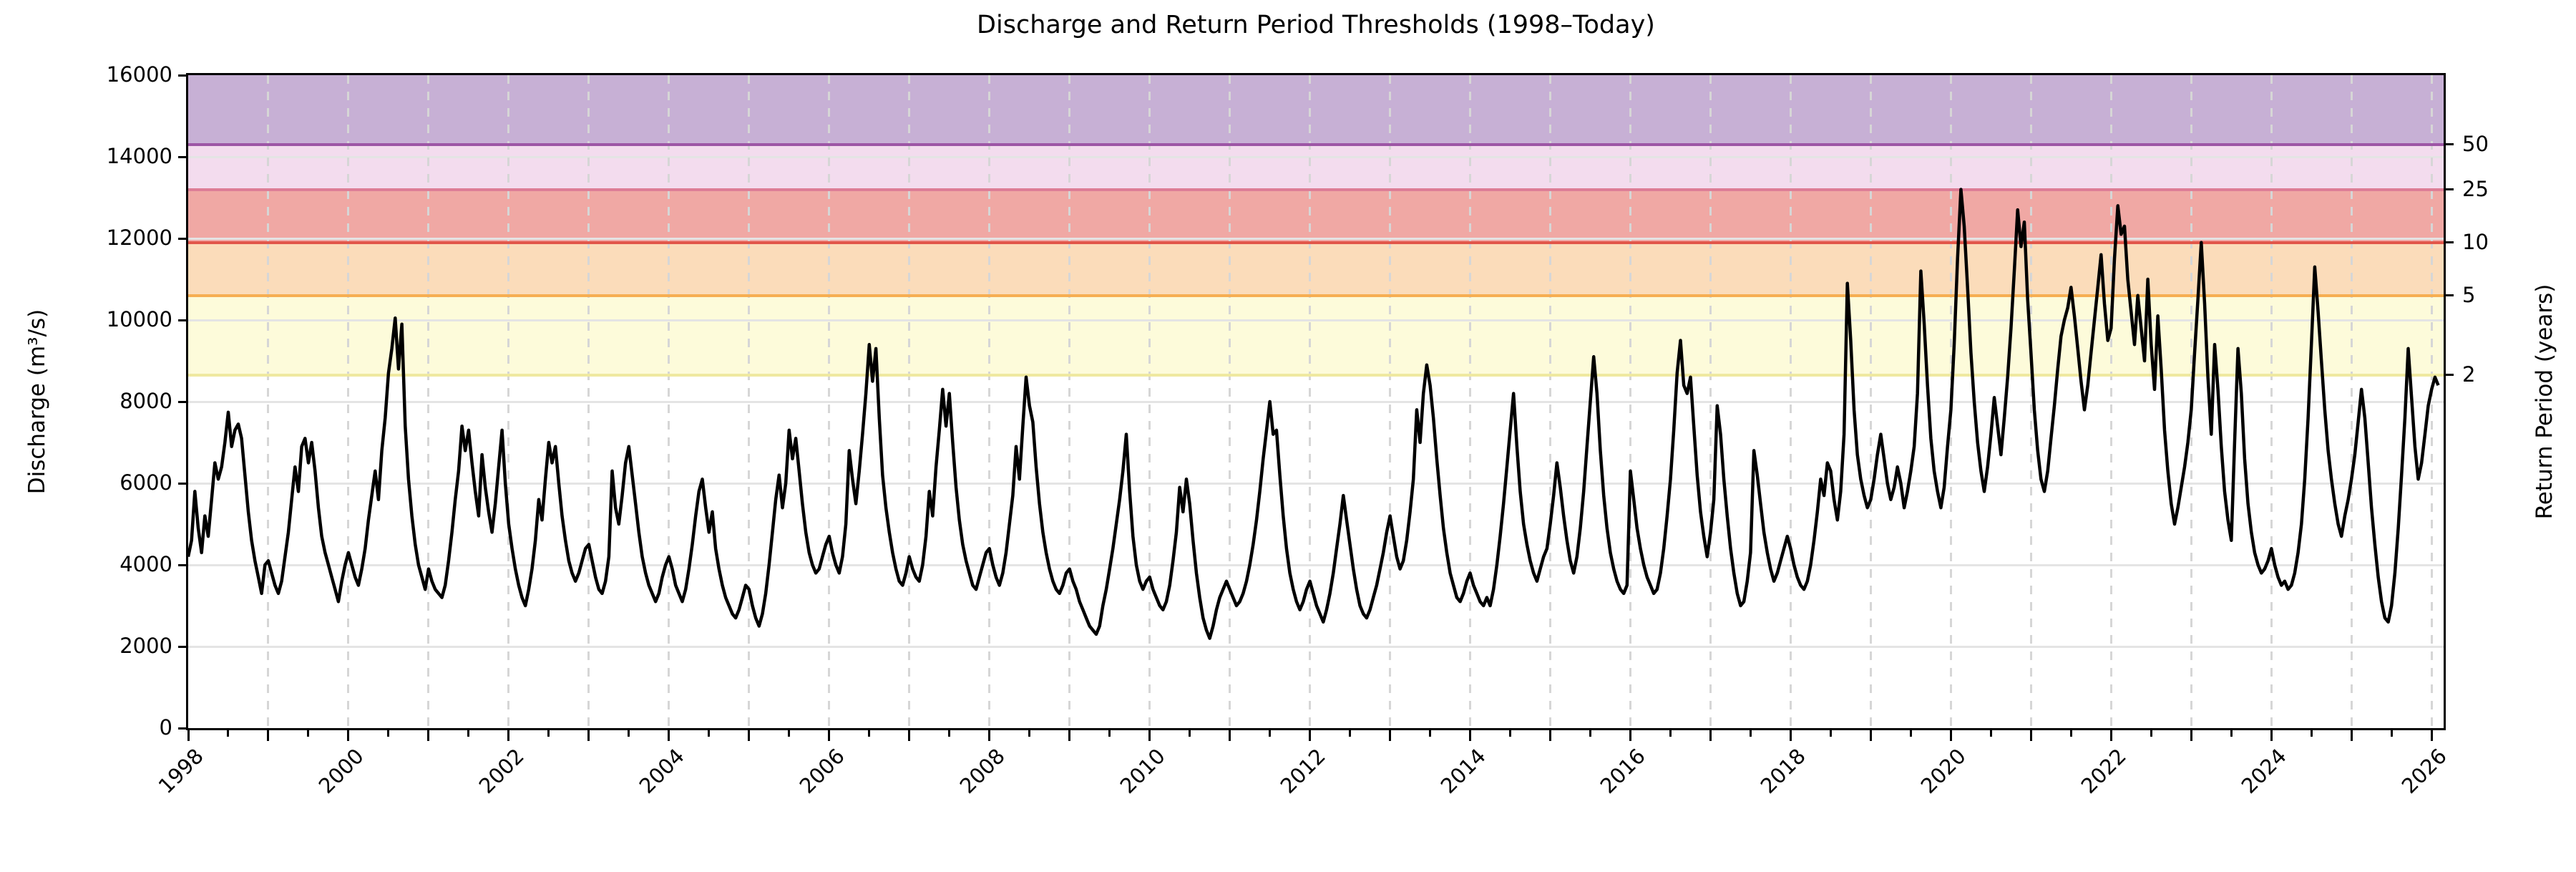 The height and width of the screenshot is (872, 2576). What do you see at coordinates (139, 74) in the screenshot?
I see `y-tick-label: 16000` at bounding box center [139, 74].